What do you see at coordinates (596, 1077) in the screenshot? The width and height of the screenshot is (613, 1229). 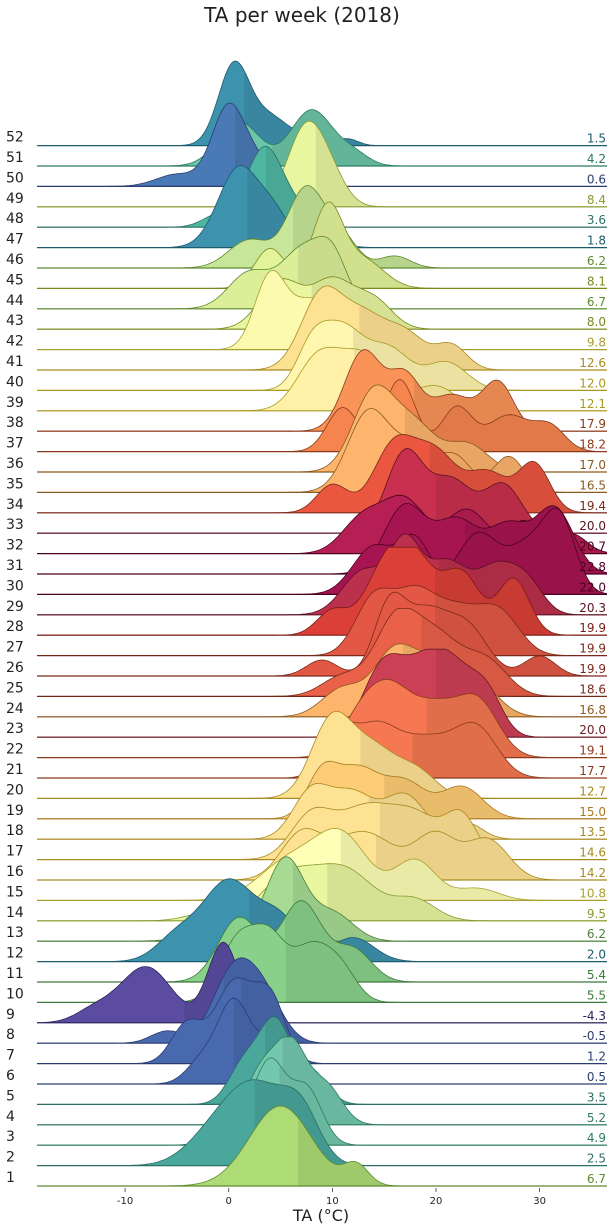 I see `mean-label-6: 0.5` at bounding box center [596, 1077].